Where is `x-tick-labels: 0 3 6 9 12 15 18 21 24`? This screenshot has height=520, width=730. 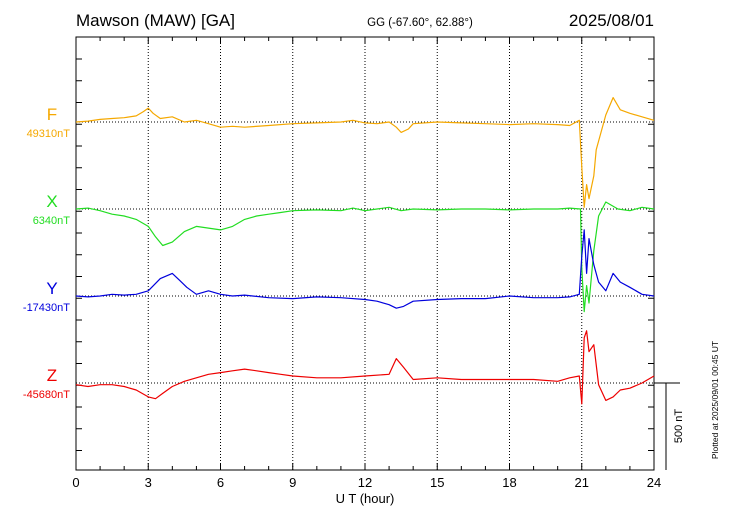 x-tick-labels: 0 3 6 9 12 15 18 21 24 is located at coordinates (366, 482).